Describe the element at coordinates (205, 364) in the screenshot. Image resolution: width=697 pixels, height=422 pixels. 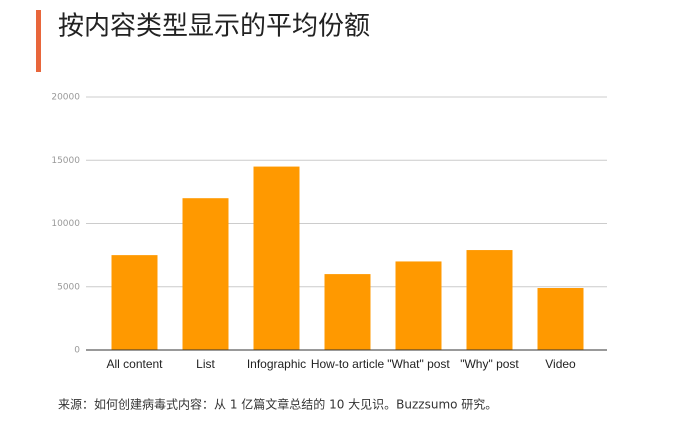
I see `x-tick-label: List` at that location.